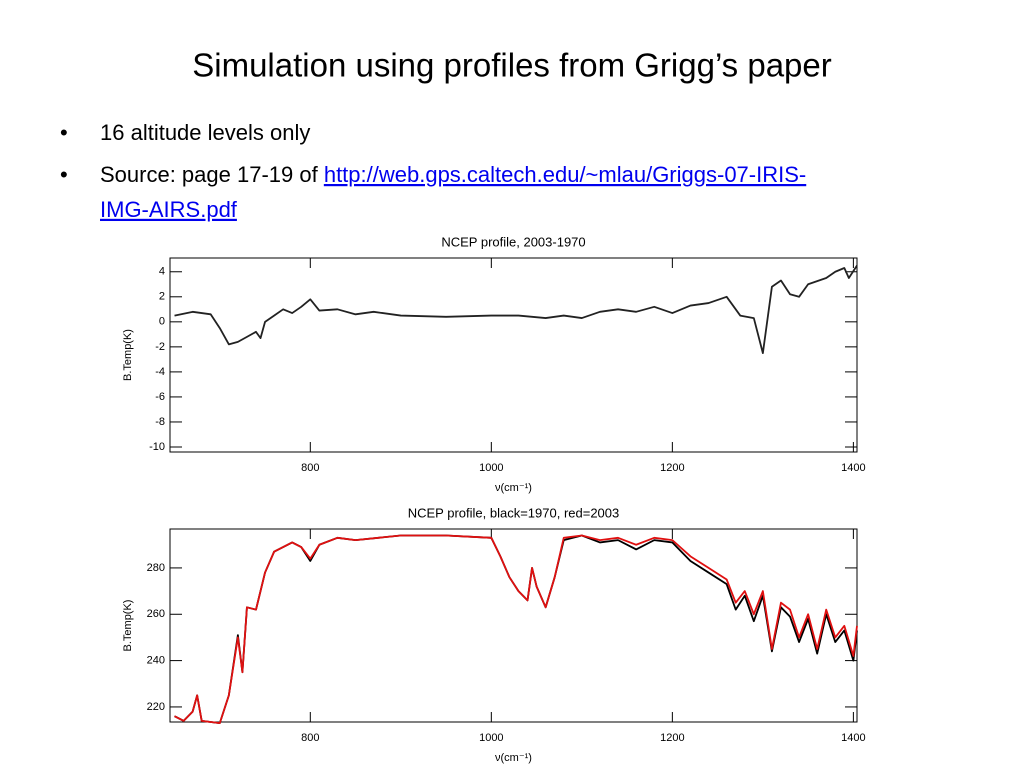 This screenshot has height=768, width=1024. I want to click on bullet-text: Source: page 17-19 of, so click(212, 174).